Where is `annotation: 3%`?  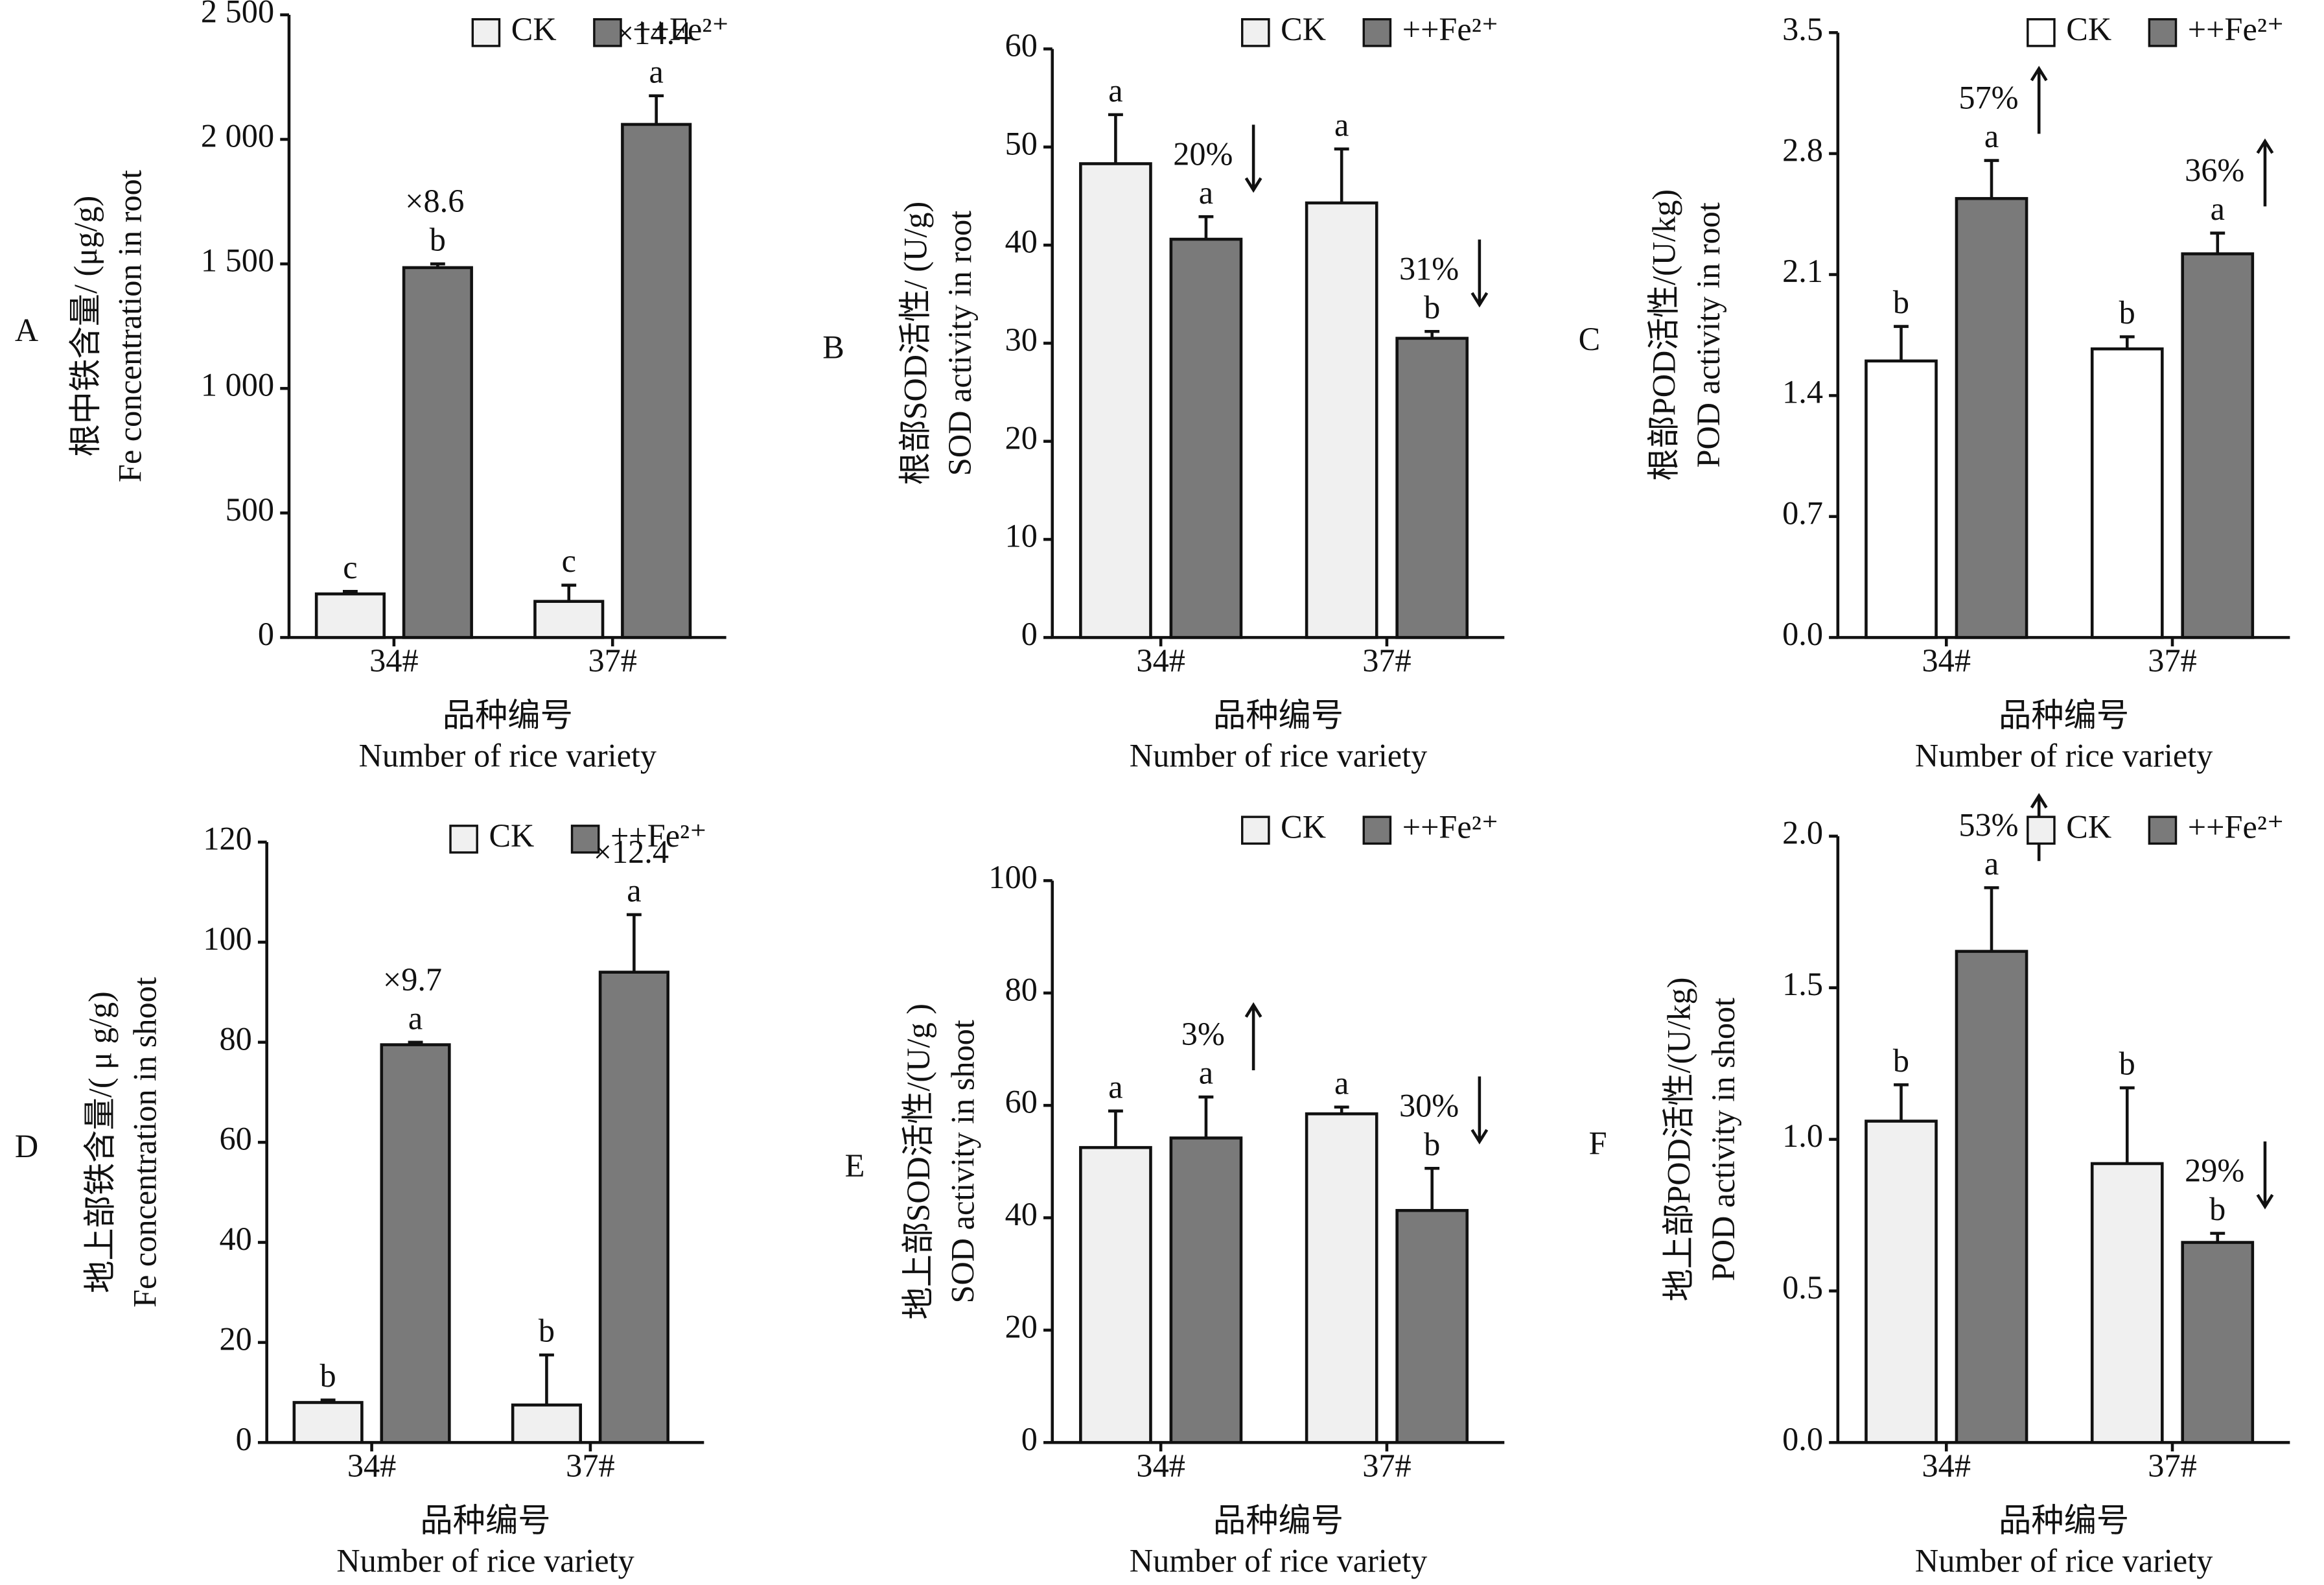 annotation: 3% is located at coordinates (1203, 1034).